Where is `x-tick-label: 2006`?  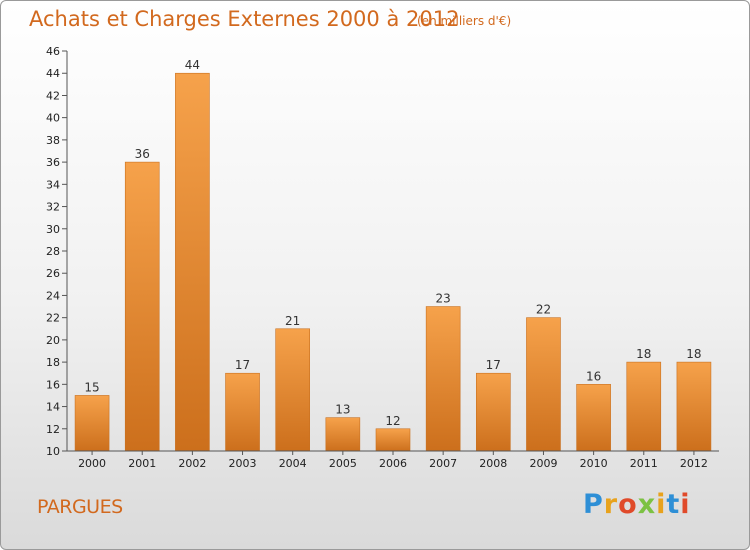
x-tick-label: 2006 is located at coordinates (393, 463).